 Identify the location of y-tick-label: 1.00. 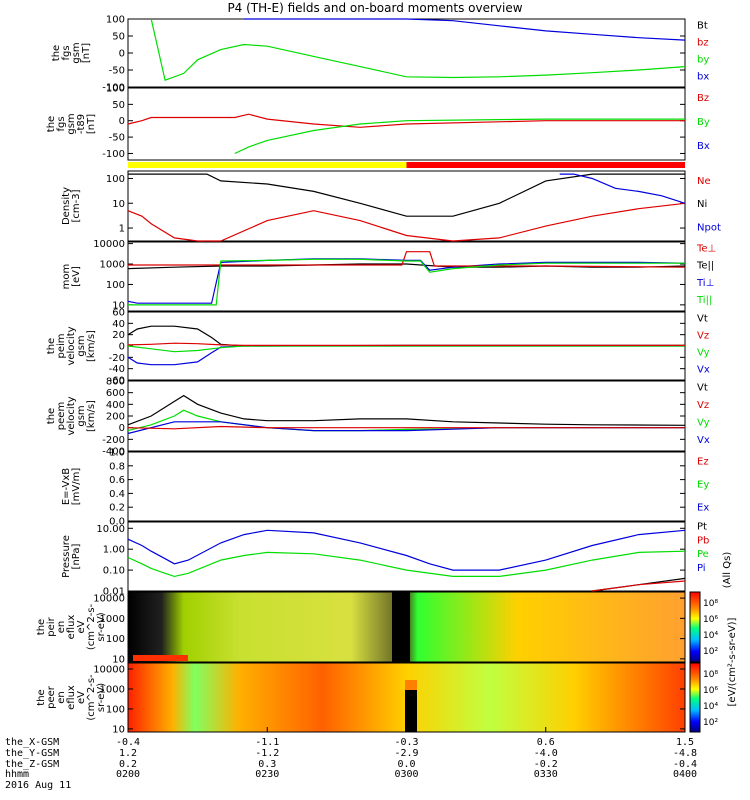
(114, 550).